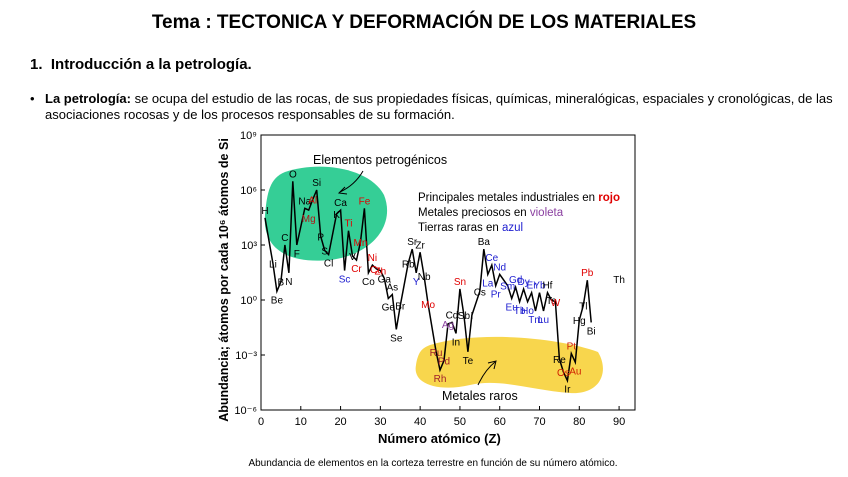 The height and width of the screenshot is (477, 848). I want to click on term: La petrología:, so click(88, 98).